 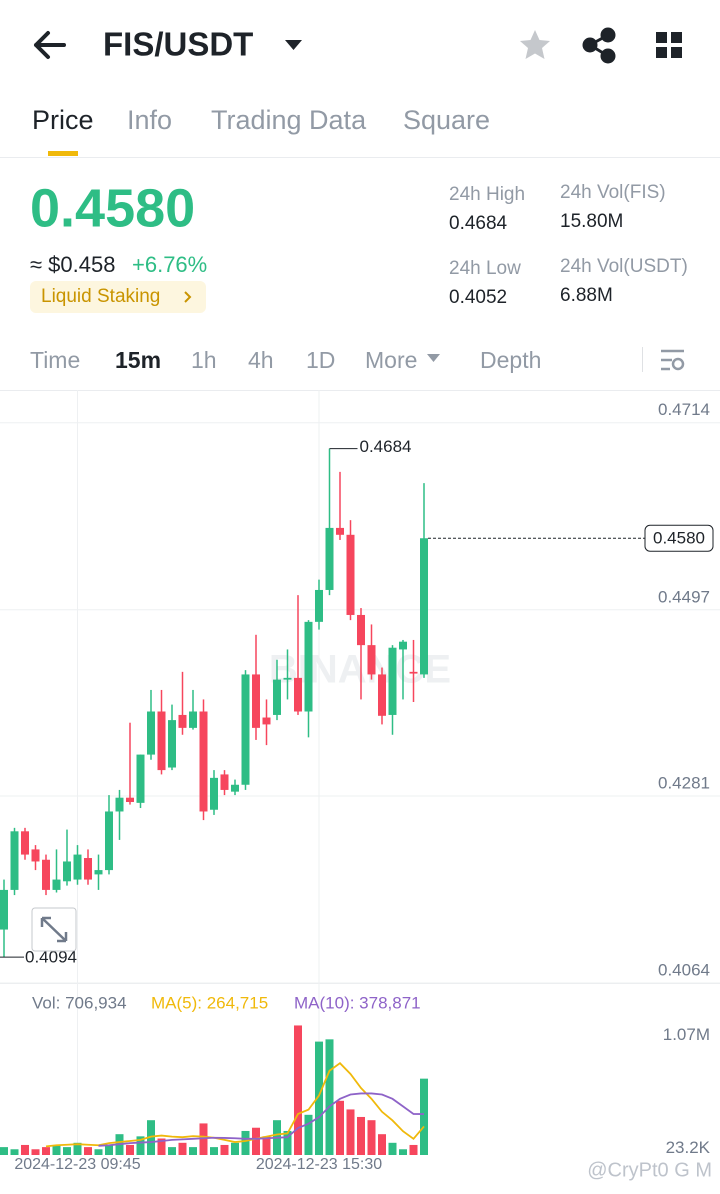 What do you see at coordinates (669, 45) in the screenshot?
I see `grid-menu` at bounding box center [669, 45].